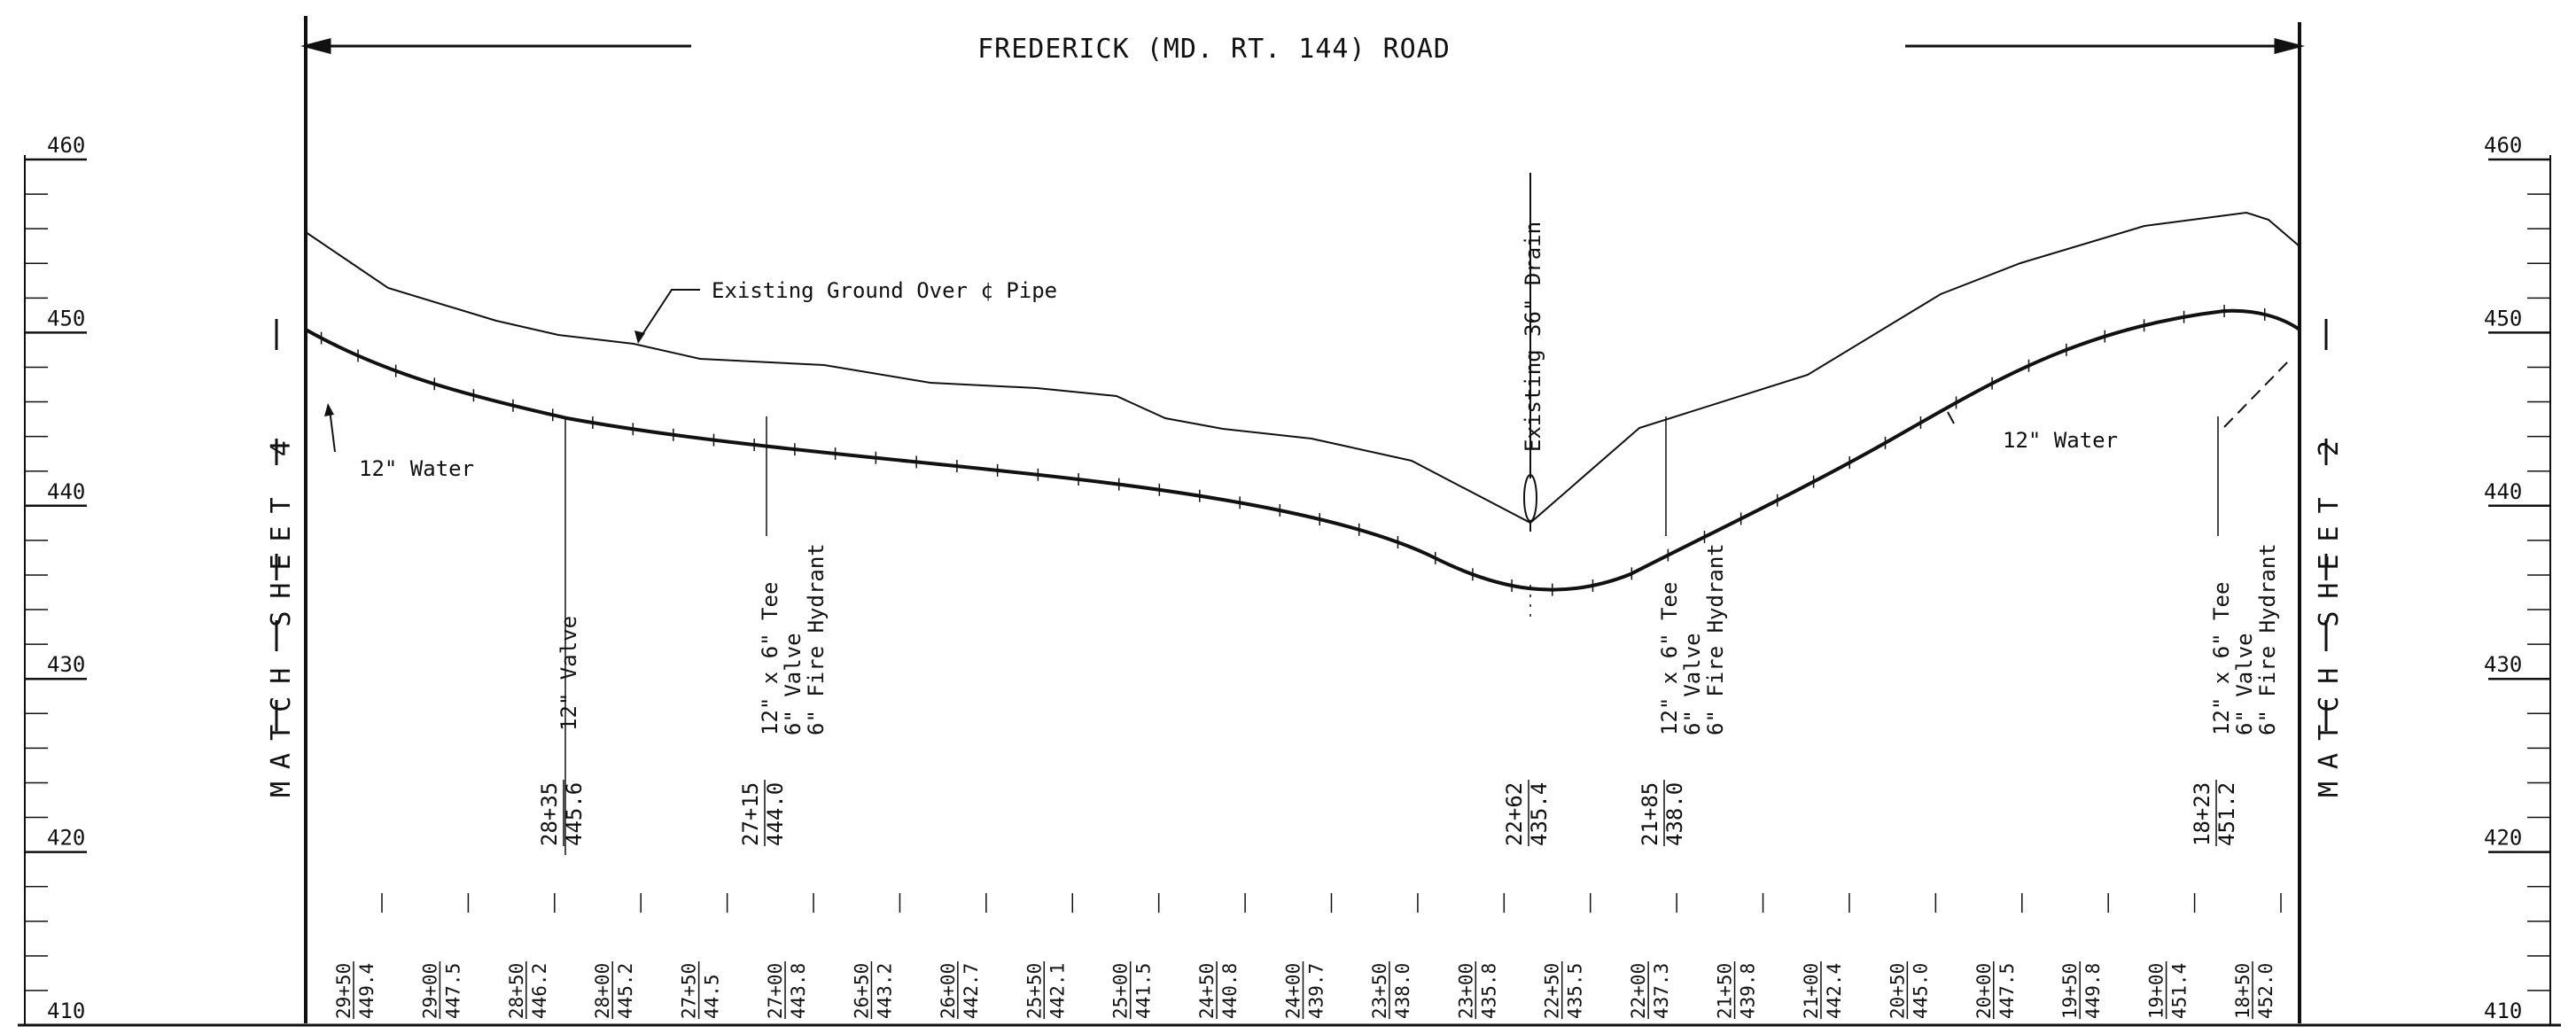  Describe the element at coordinates (367, 991) in the screenshot. I see `svg-text: 449.4` at that location.